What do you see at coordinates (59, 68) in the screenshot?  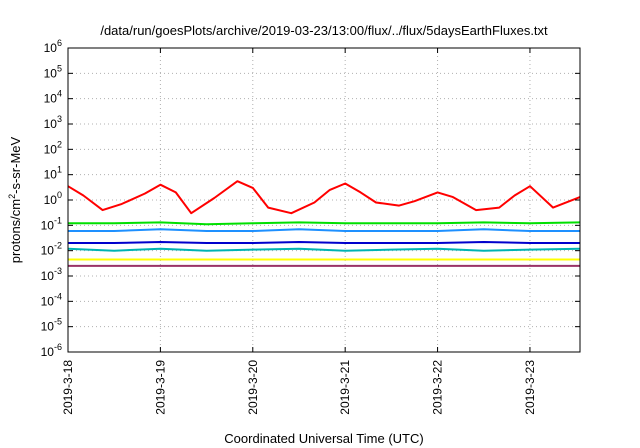 I see `y-tick-exponent: 5` at bounding box center [59, 68].